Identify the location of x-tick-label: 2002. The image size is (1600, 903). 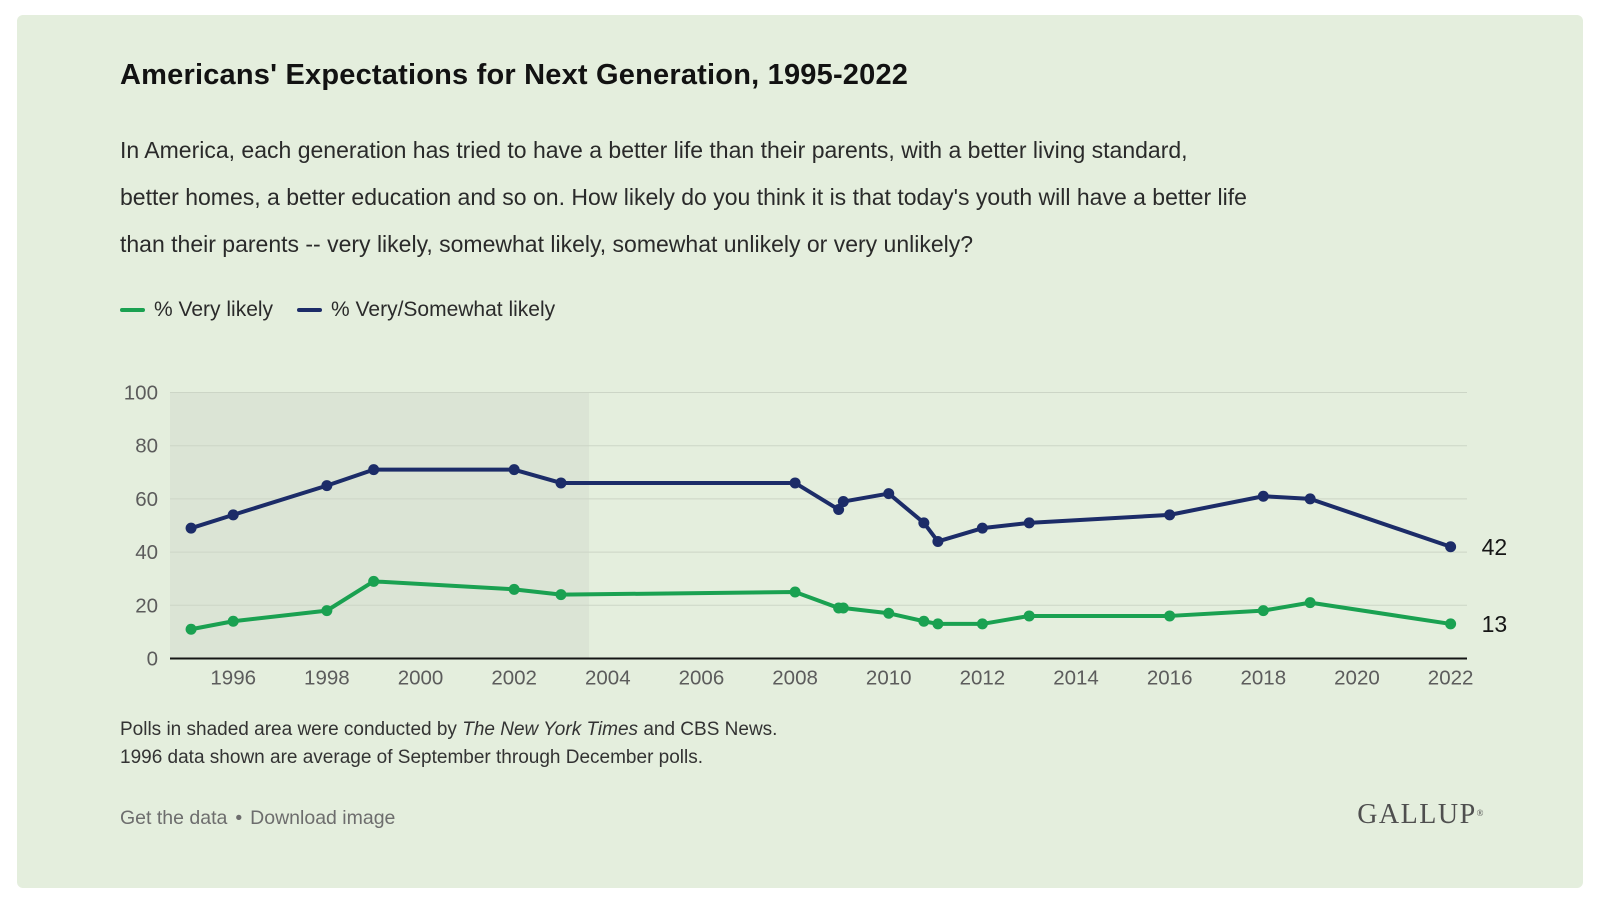
(514, 678).